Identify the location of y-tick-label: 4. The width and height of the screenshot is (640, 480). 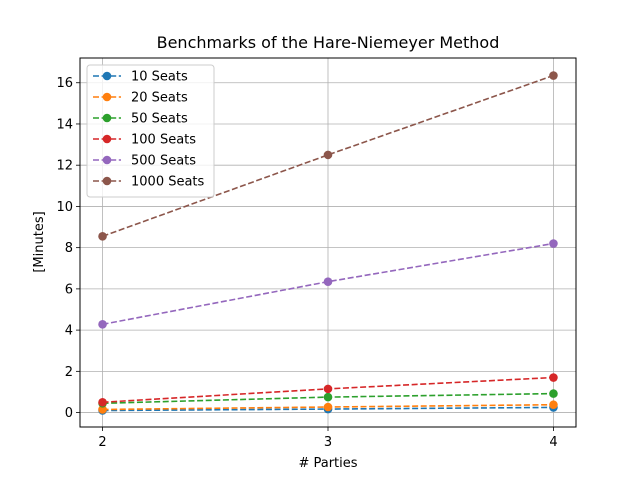
(69, 331).